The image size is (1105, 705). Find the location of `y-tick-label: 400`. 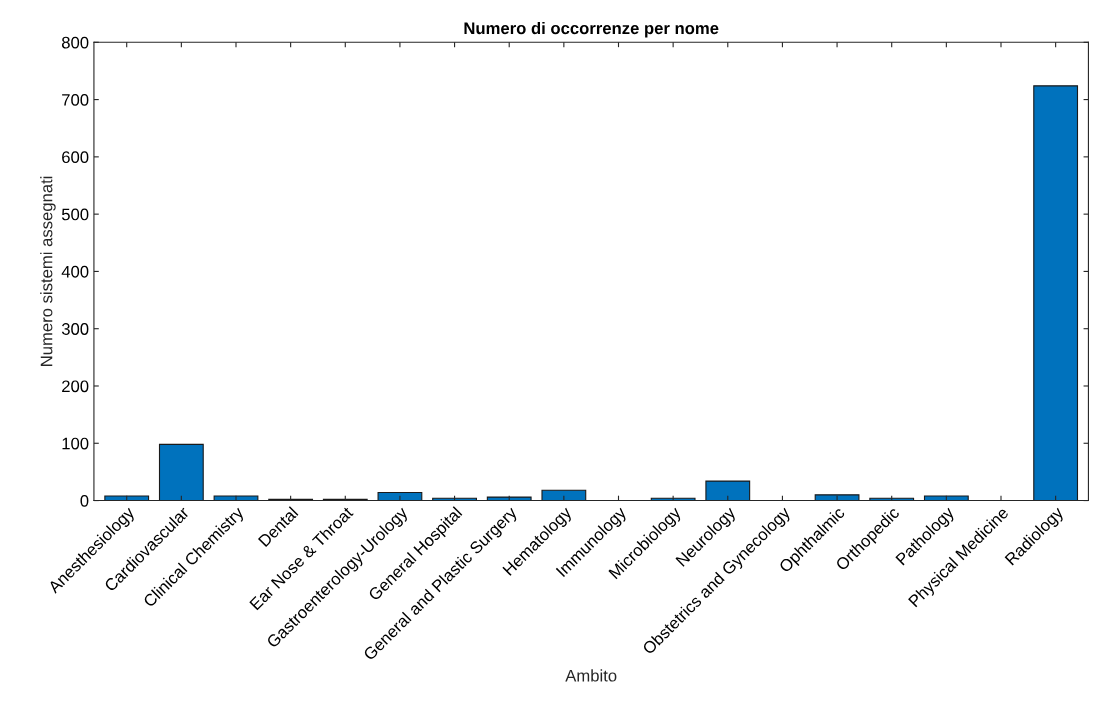

y-tick-label: 400 is located at coordinates (75, 271).